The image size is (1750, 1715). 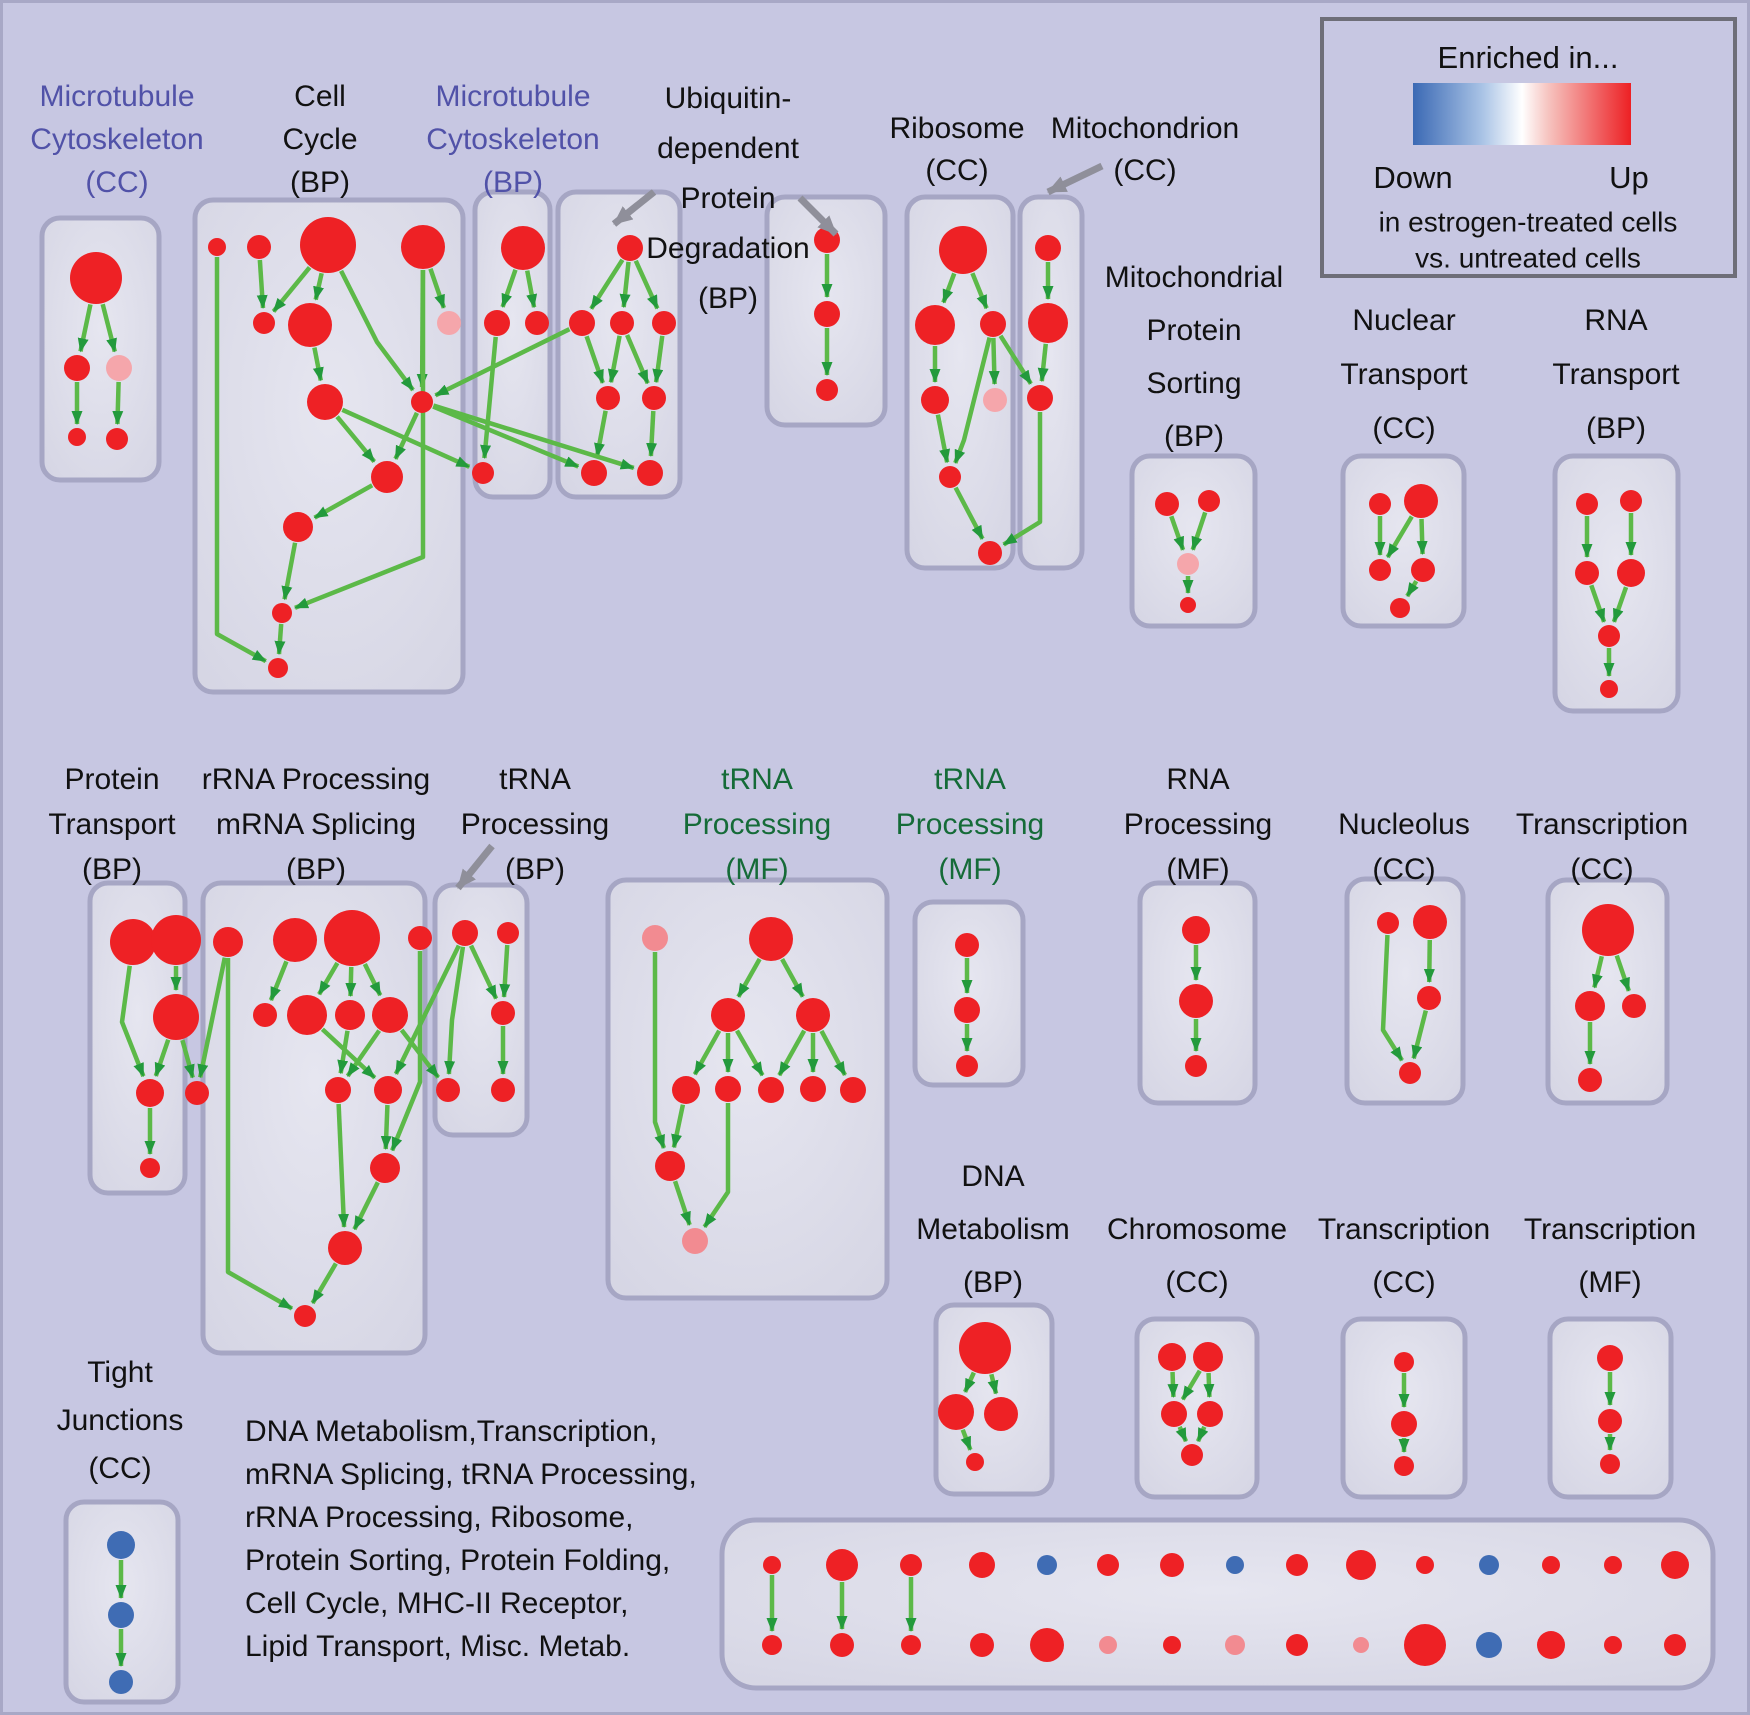 What do you see at coordinates (1412, 177) in the screenshot?
I see `legend-down_label: Down` at bounding box center [1412, 177].